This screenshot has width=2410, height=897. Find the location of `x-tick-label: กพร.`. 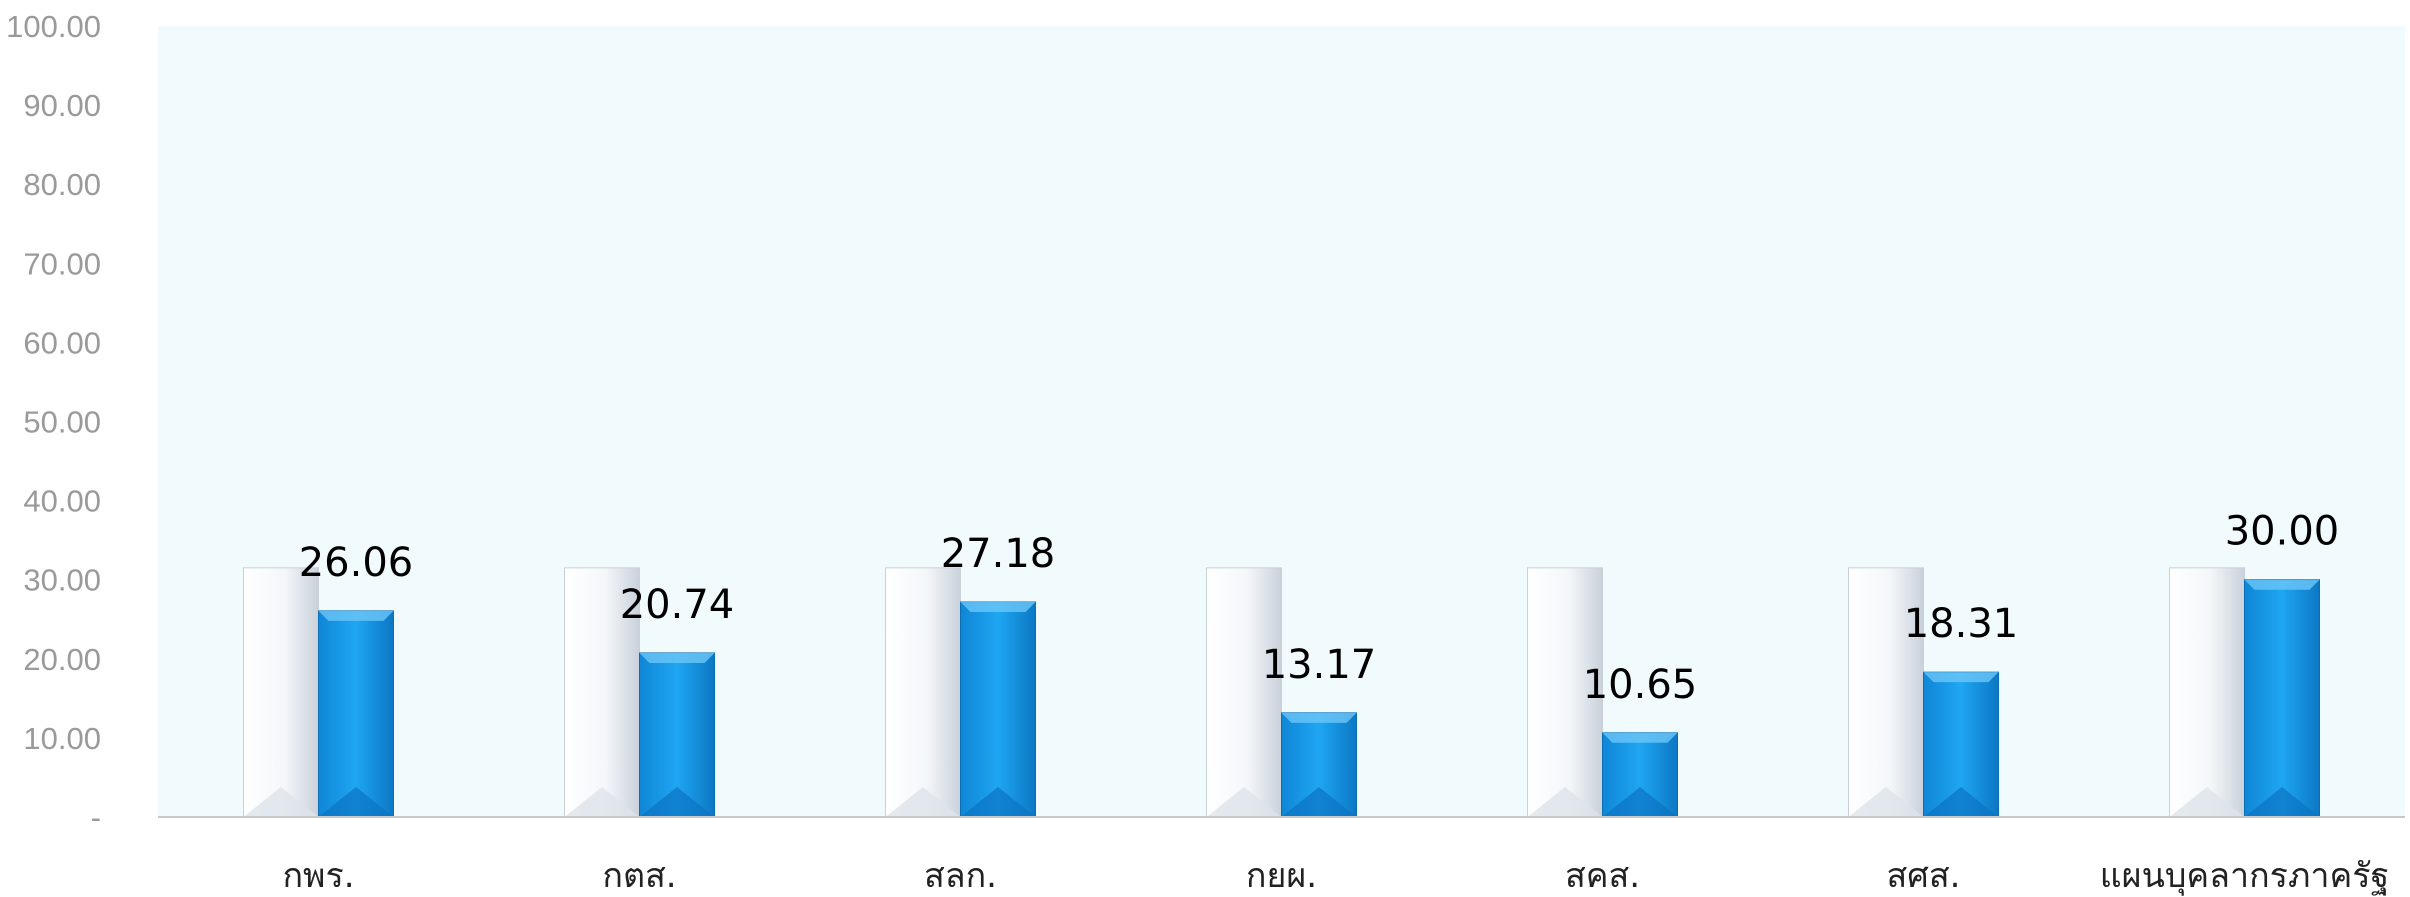

x-tick-label: กพร. is located at coordinates (318, 876).